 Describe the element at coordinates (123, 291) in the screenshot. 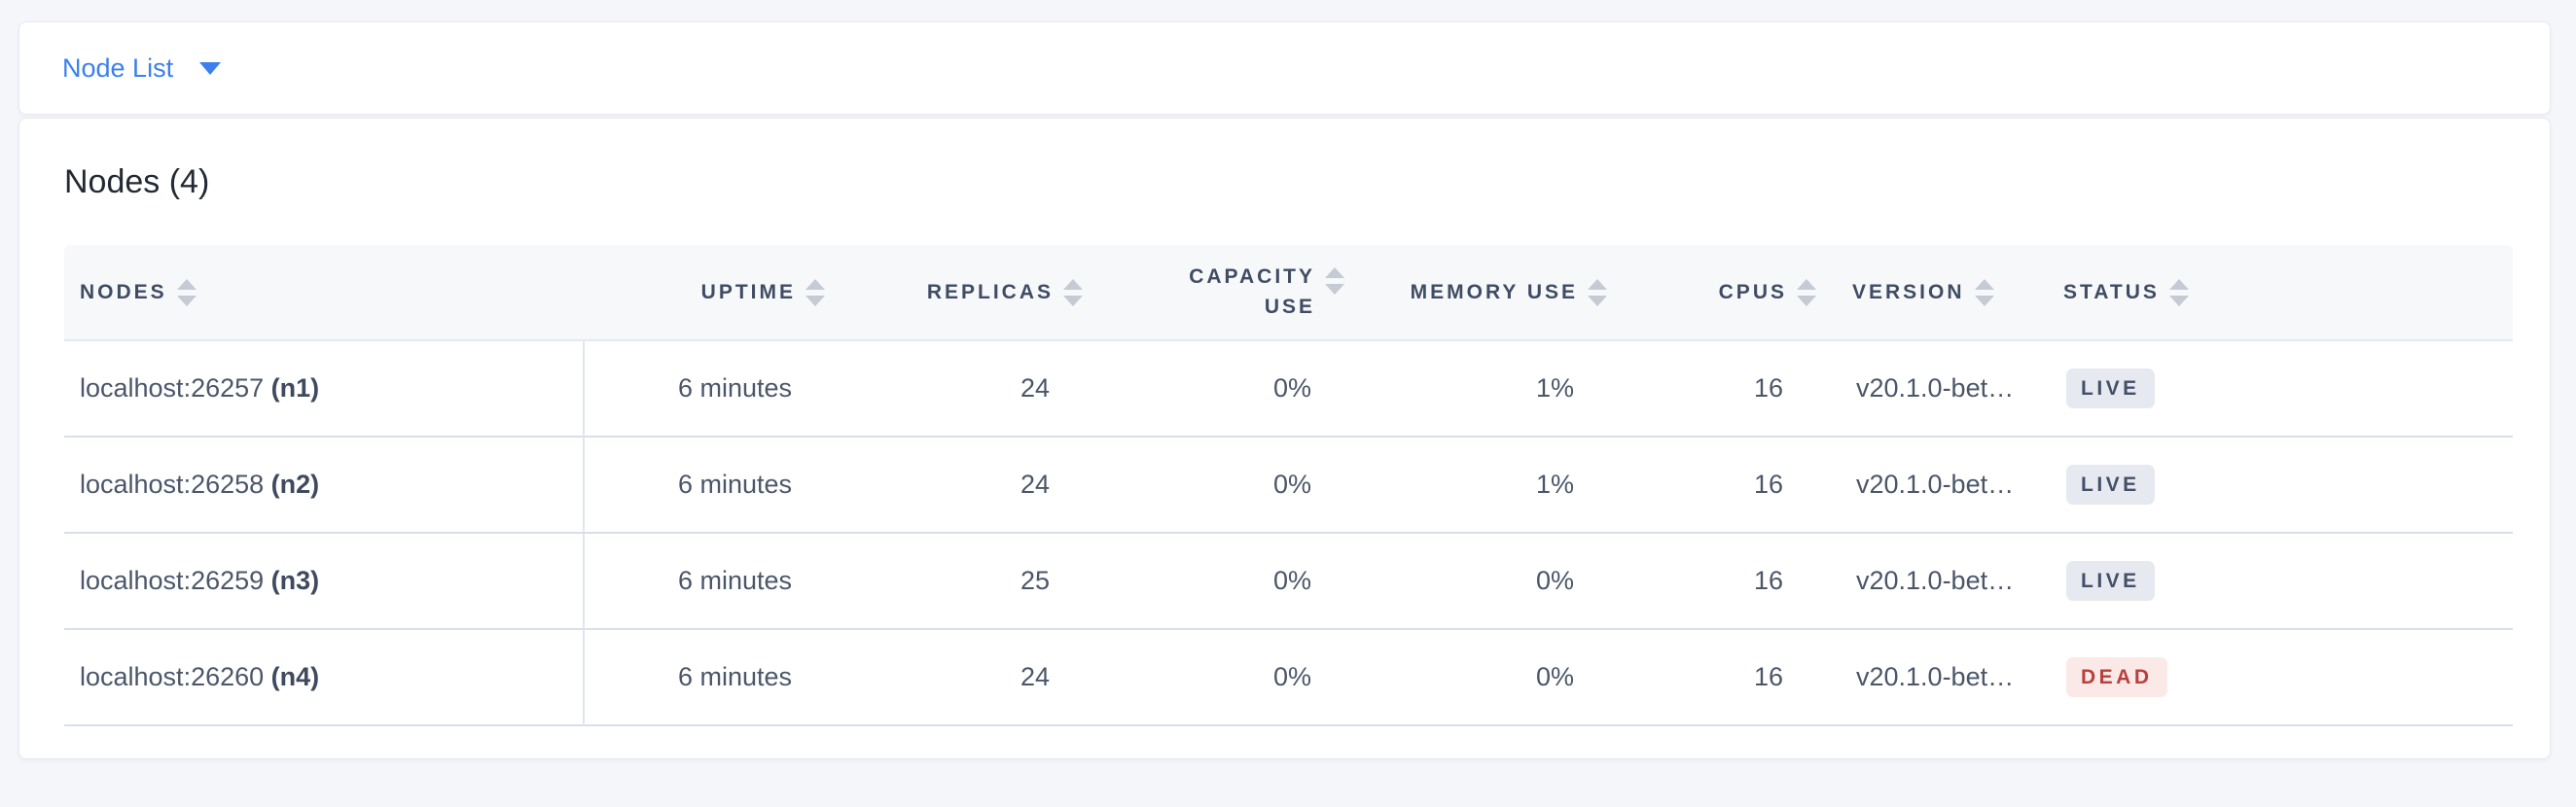

I see `column-header-label: NODES` at that location.